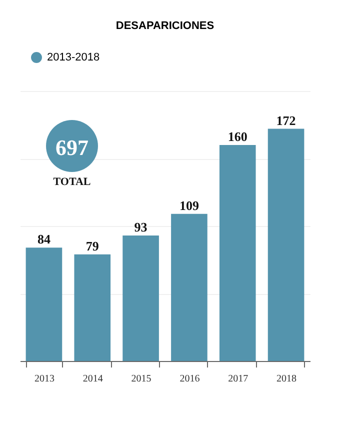 This screenshot has width=345, height=425. What do you see at coordinates (73, 58) in the screenshot?
I see `legend-label: 2013-2018` at bounding box center [73, 58].